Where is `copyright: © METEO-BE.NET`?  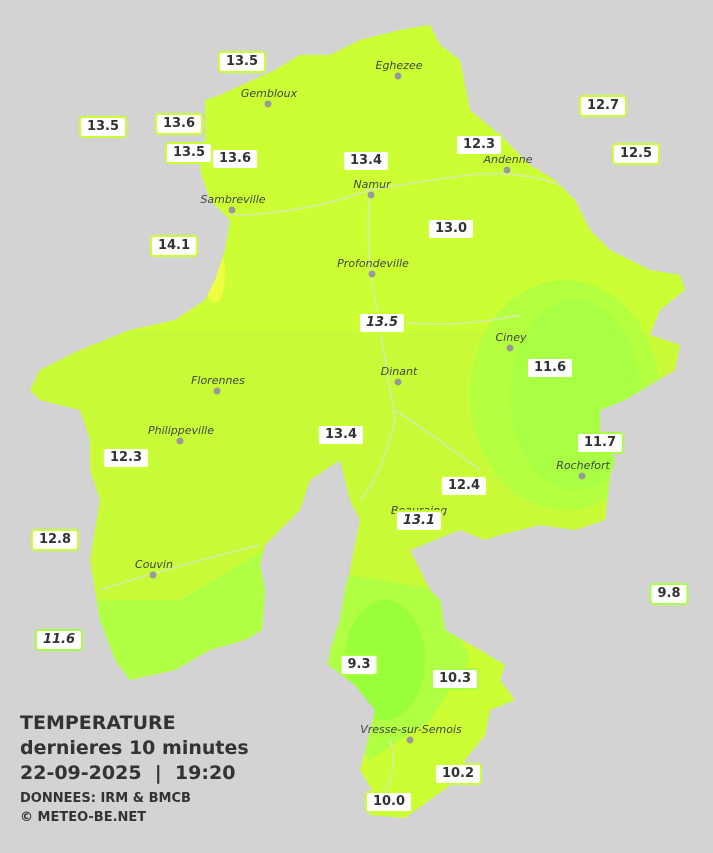
copyright: © METEO-BE.NET is located at coordinates (83, 817).